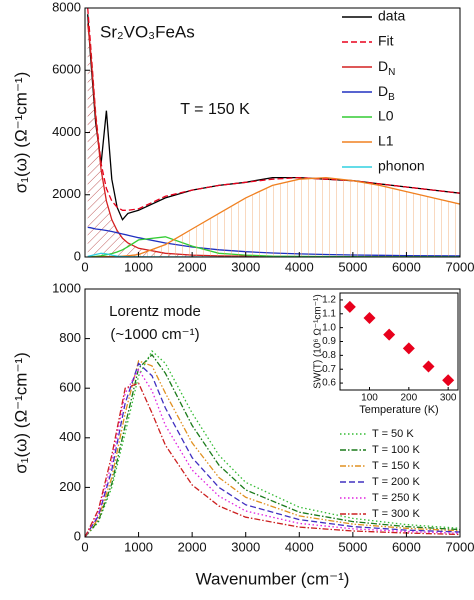 The image size is (474, 600). What do you see at coordinates (70, 486) in the screenshot?
I see `y-tick-label: 200` at bounding box center [70, 486].